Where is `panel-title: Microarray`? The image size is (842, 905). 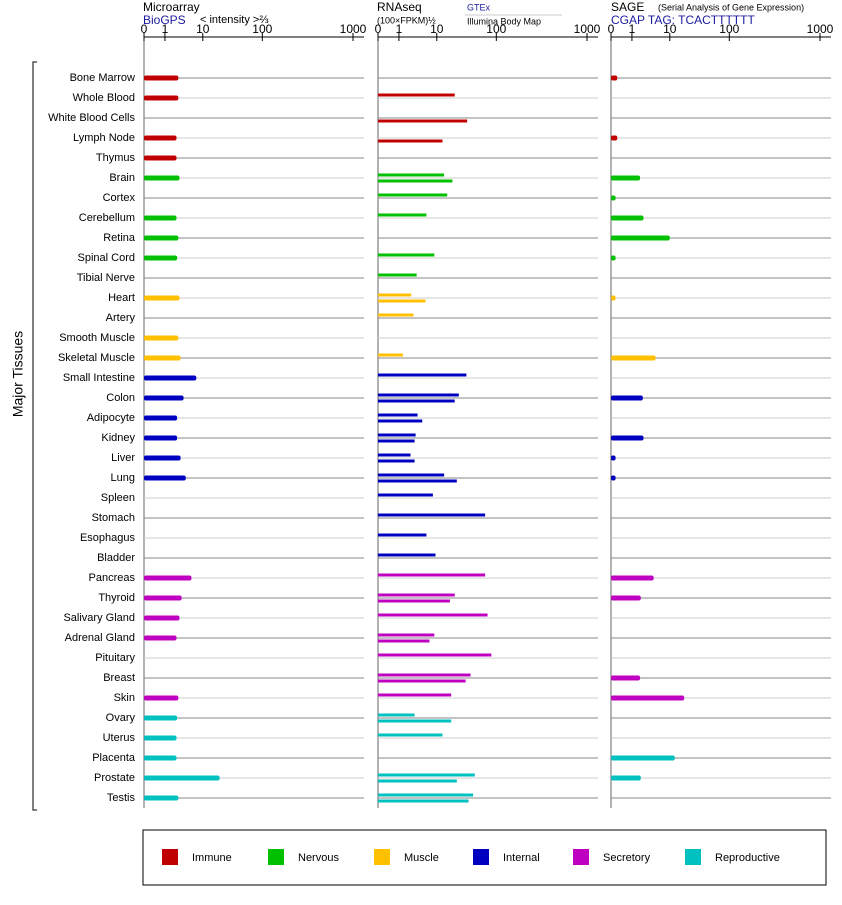 panel-title: Microarray is located at coordinates (171, 7).